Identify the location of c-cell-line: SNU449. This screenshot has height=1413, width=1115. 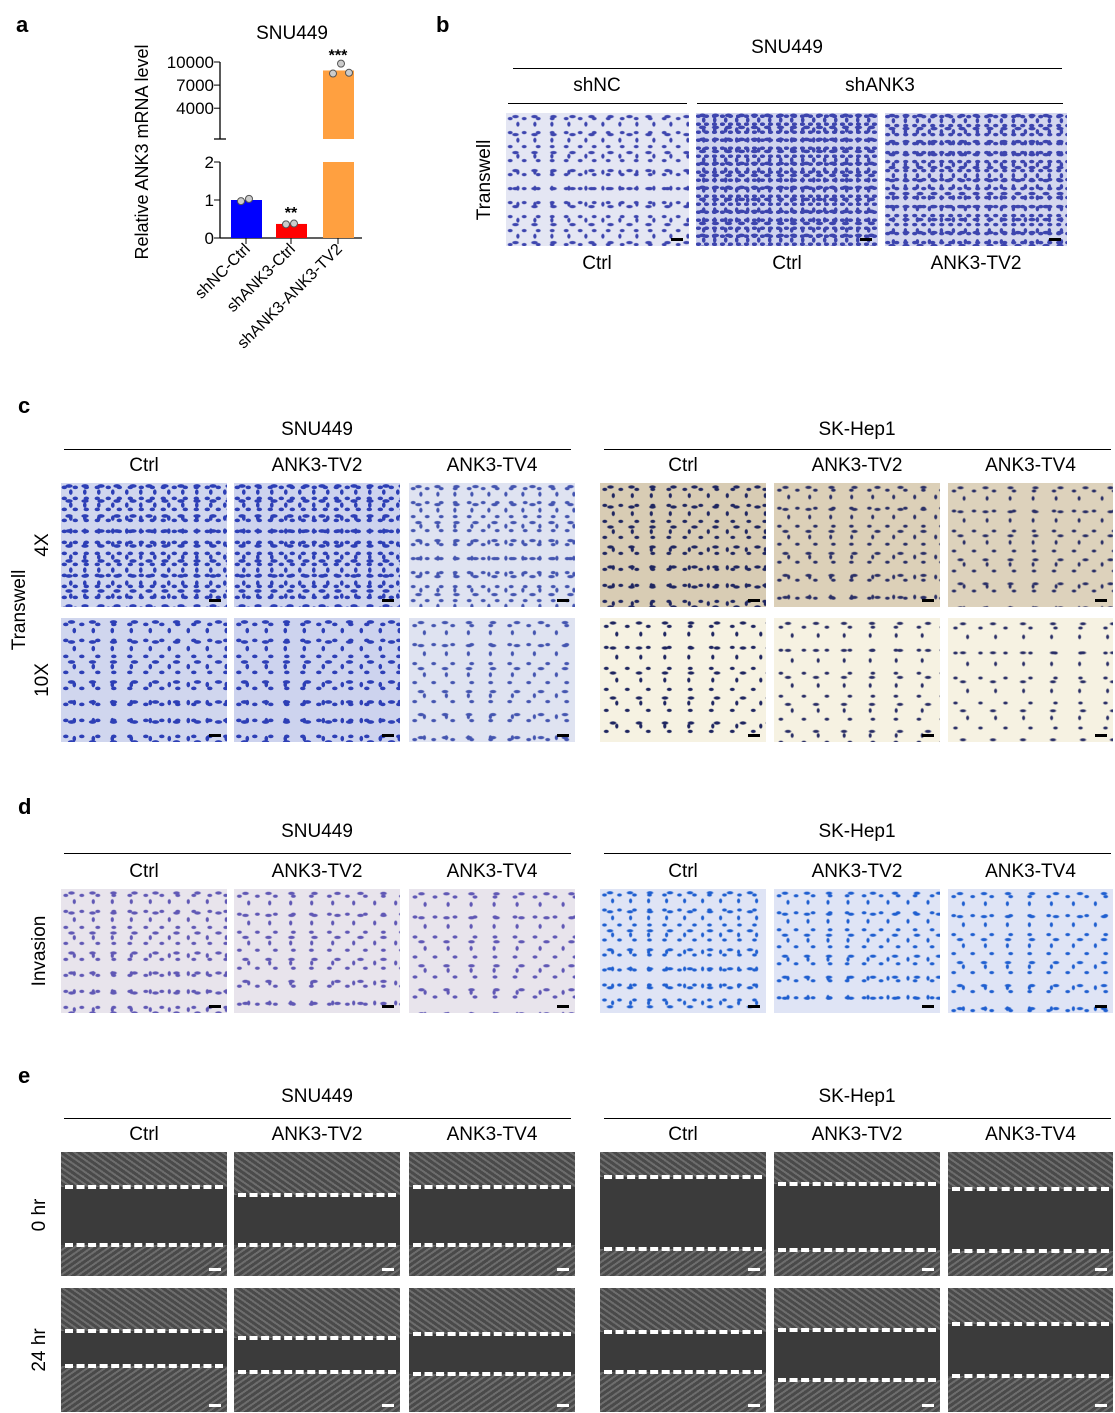
(317, 429).